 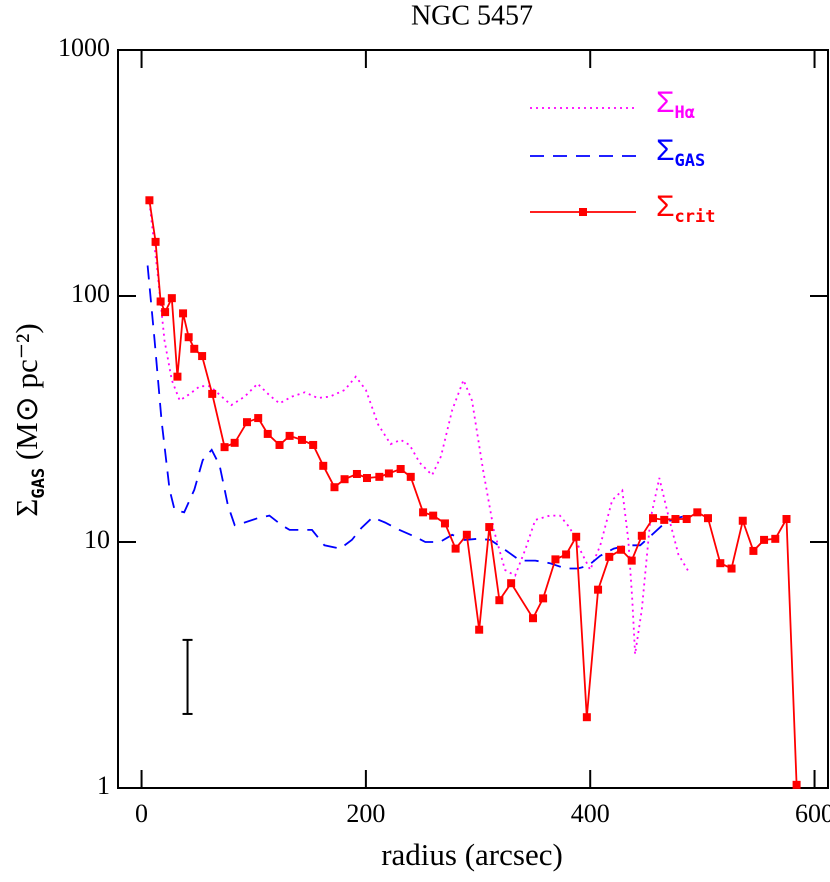 What do you see at coordinates (90, 293) in the screenshot?
I see `y-tick-label: 100` at bounding box center [90, 293].